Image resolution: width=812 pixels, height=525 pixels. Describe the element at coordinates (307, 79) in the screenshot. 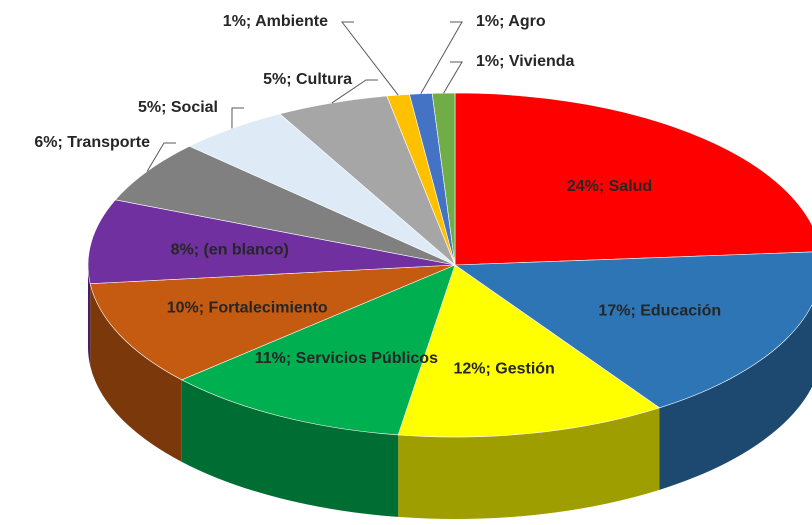

I see `data-label: 5%; Cultura` at that location.